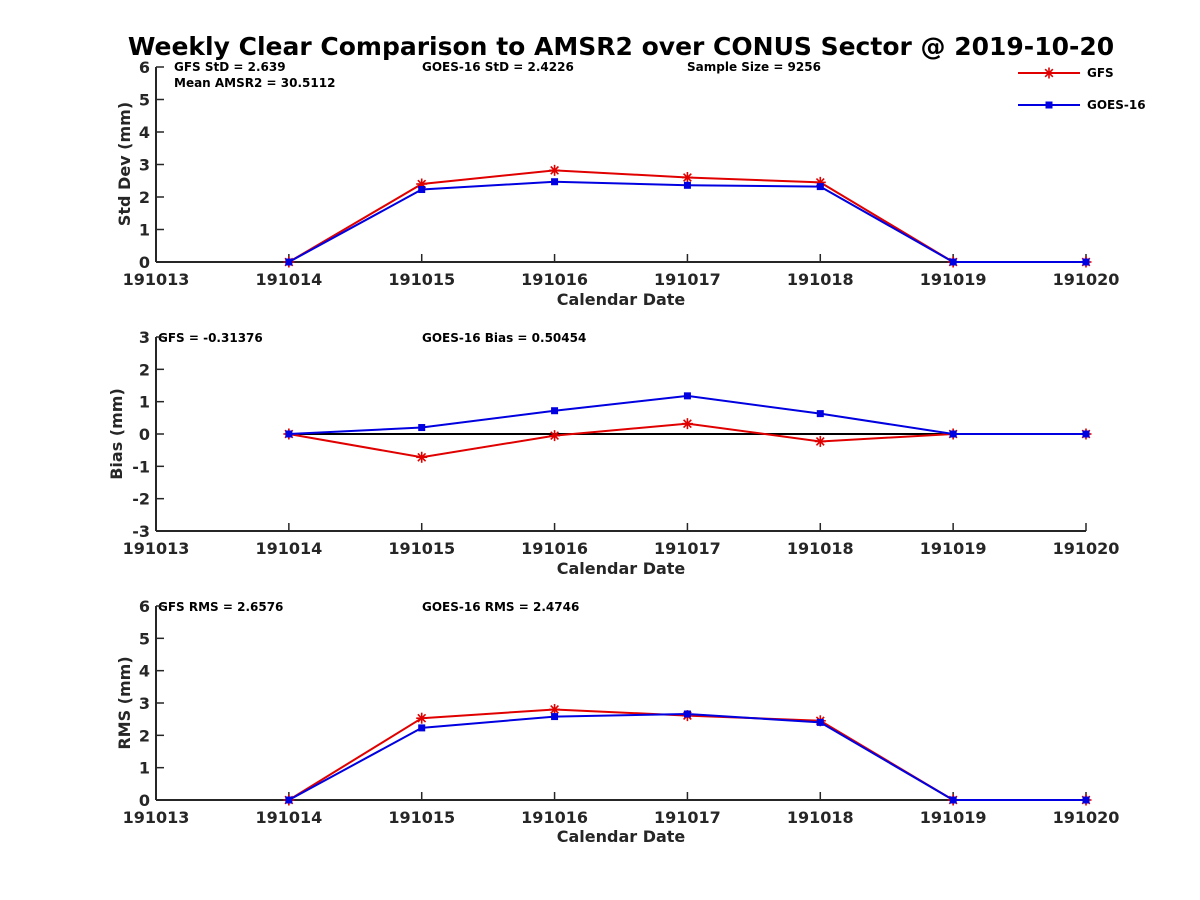 The width and height of the screenshot is (1200, 900). Describe the element at coordinates (144, 337) in the screenshot. I see `bias-y-tick-label: 3` at that location.